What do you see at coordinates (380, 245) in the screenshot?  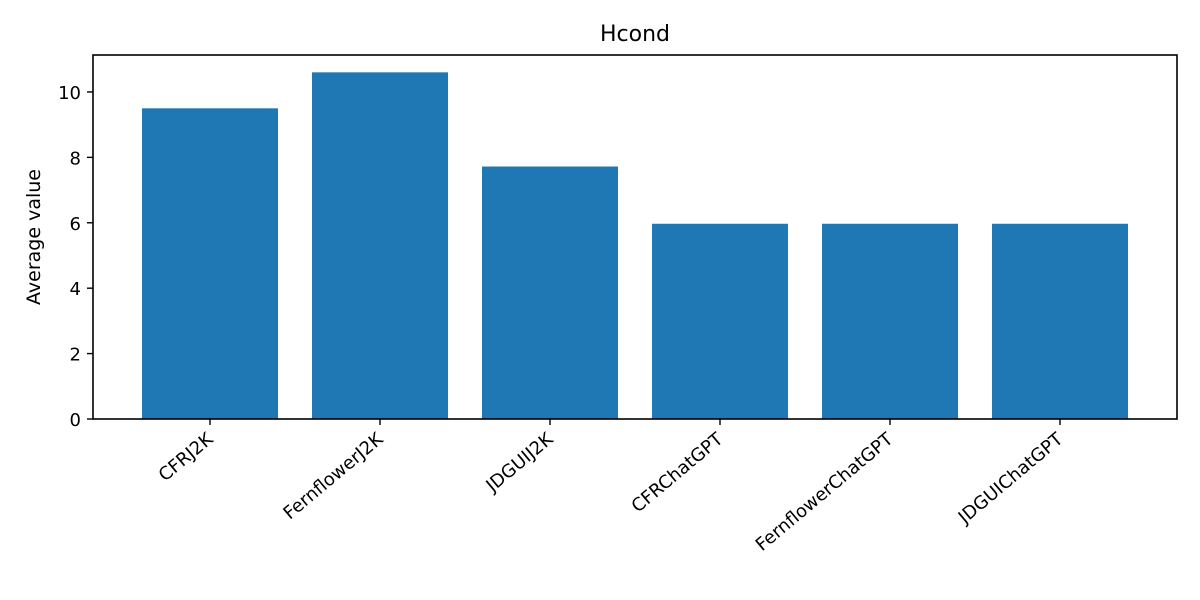 I see `bar-FernflowerJ2K` at bounding box center [380, 245].